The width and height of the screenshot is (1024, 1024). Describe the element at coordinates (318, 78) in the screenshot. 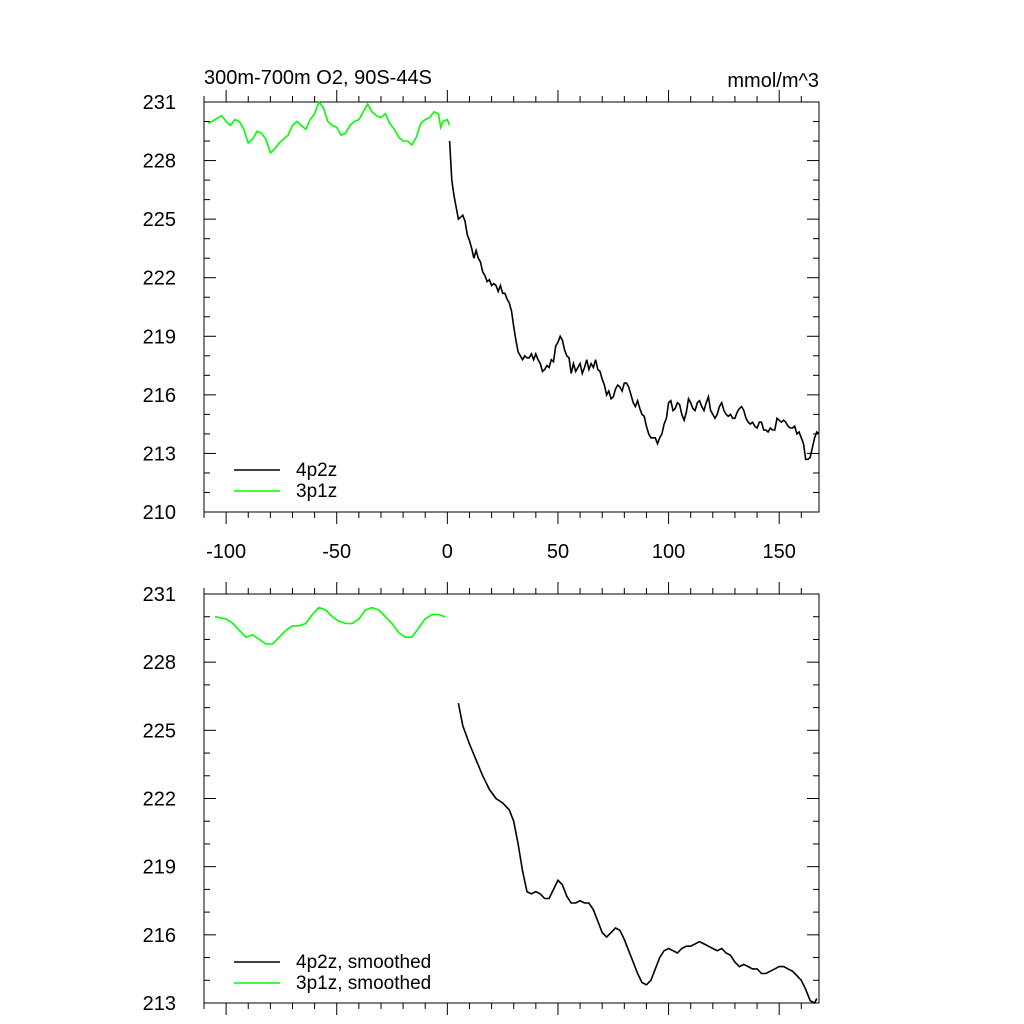

I see `chart-title: 300m-700m O2, 90S-44S` at that location.